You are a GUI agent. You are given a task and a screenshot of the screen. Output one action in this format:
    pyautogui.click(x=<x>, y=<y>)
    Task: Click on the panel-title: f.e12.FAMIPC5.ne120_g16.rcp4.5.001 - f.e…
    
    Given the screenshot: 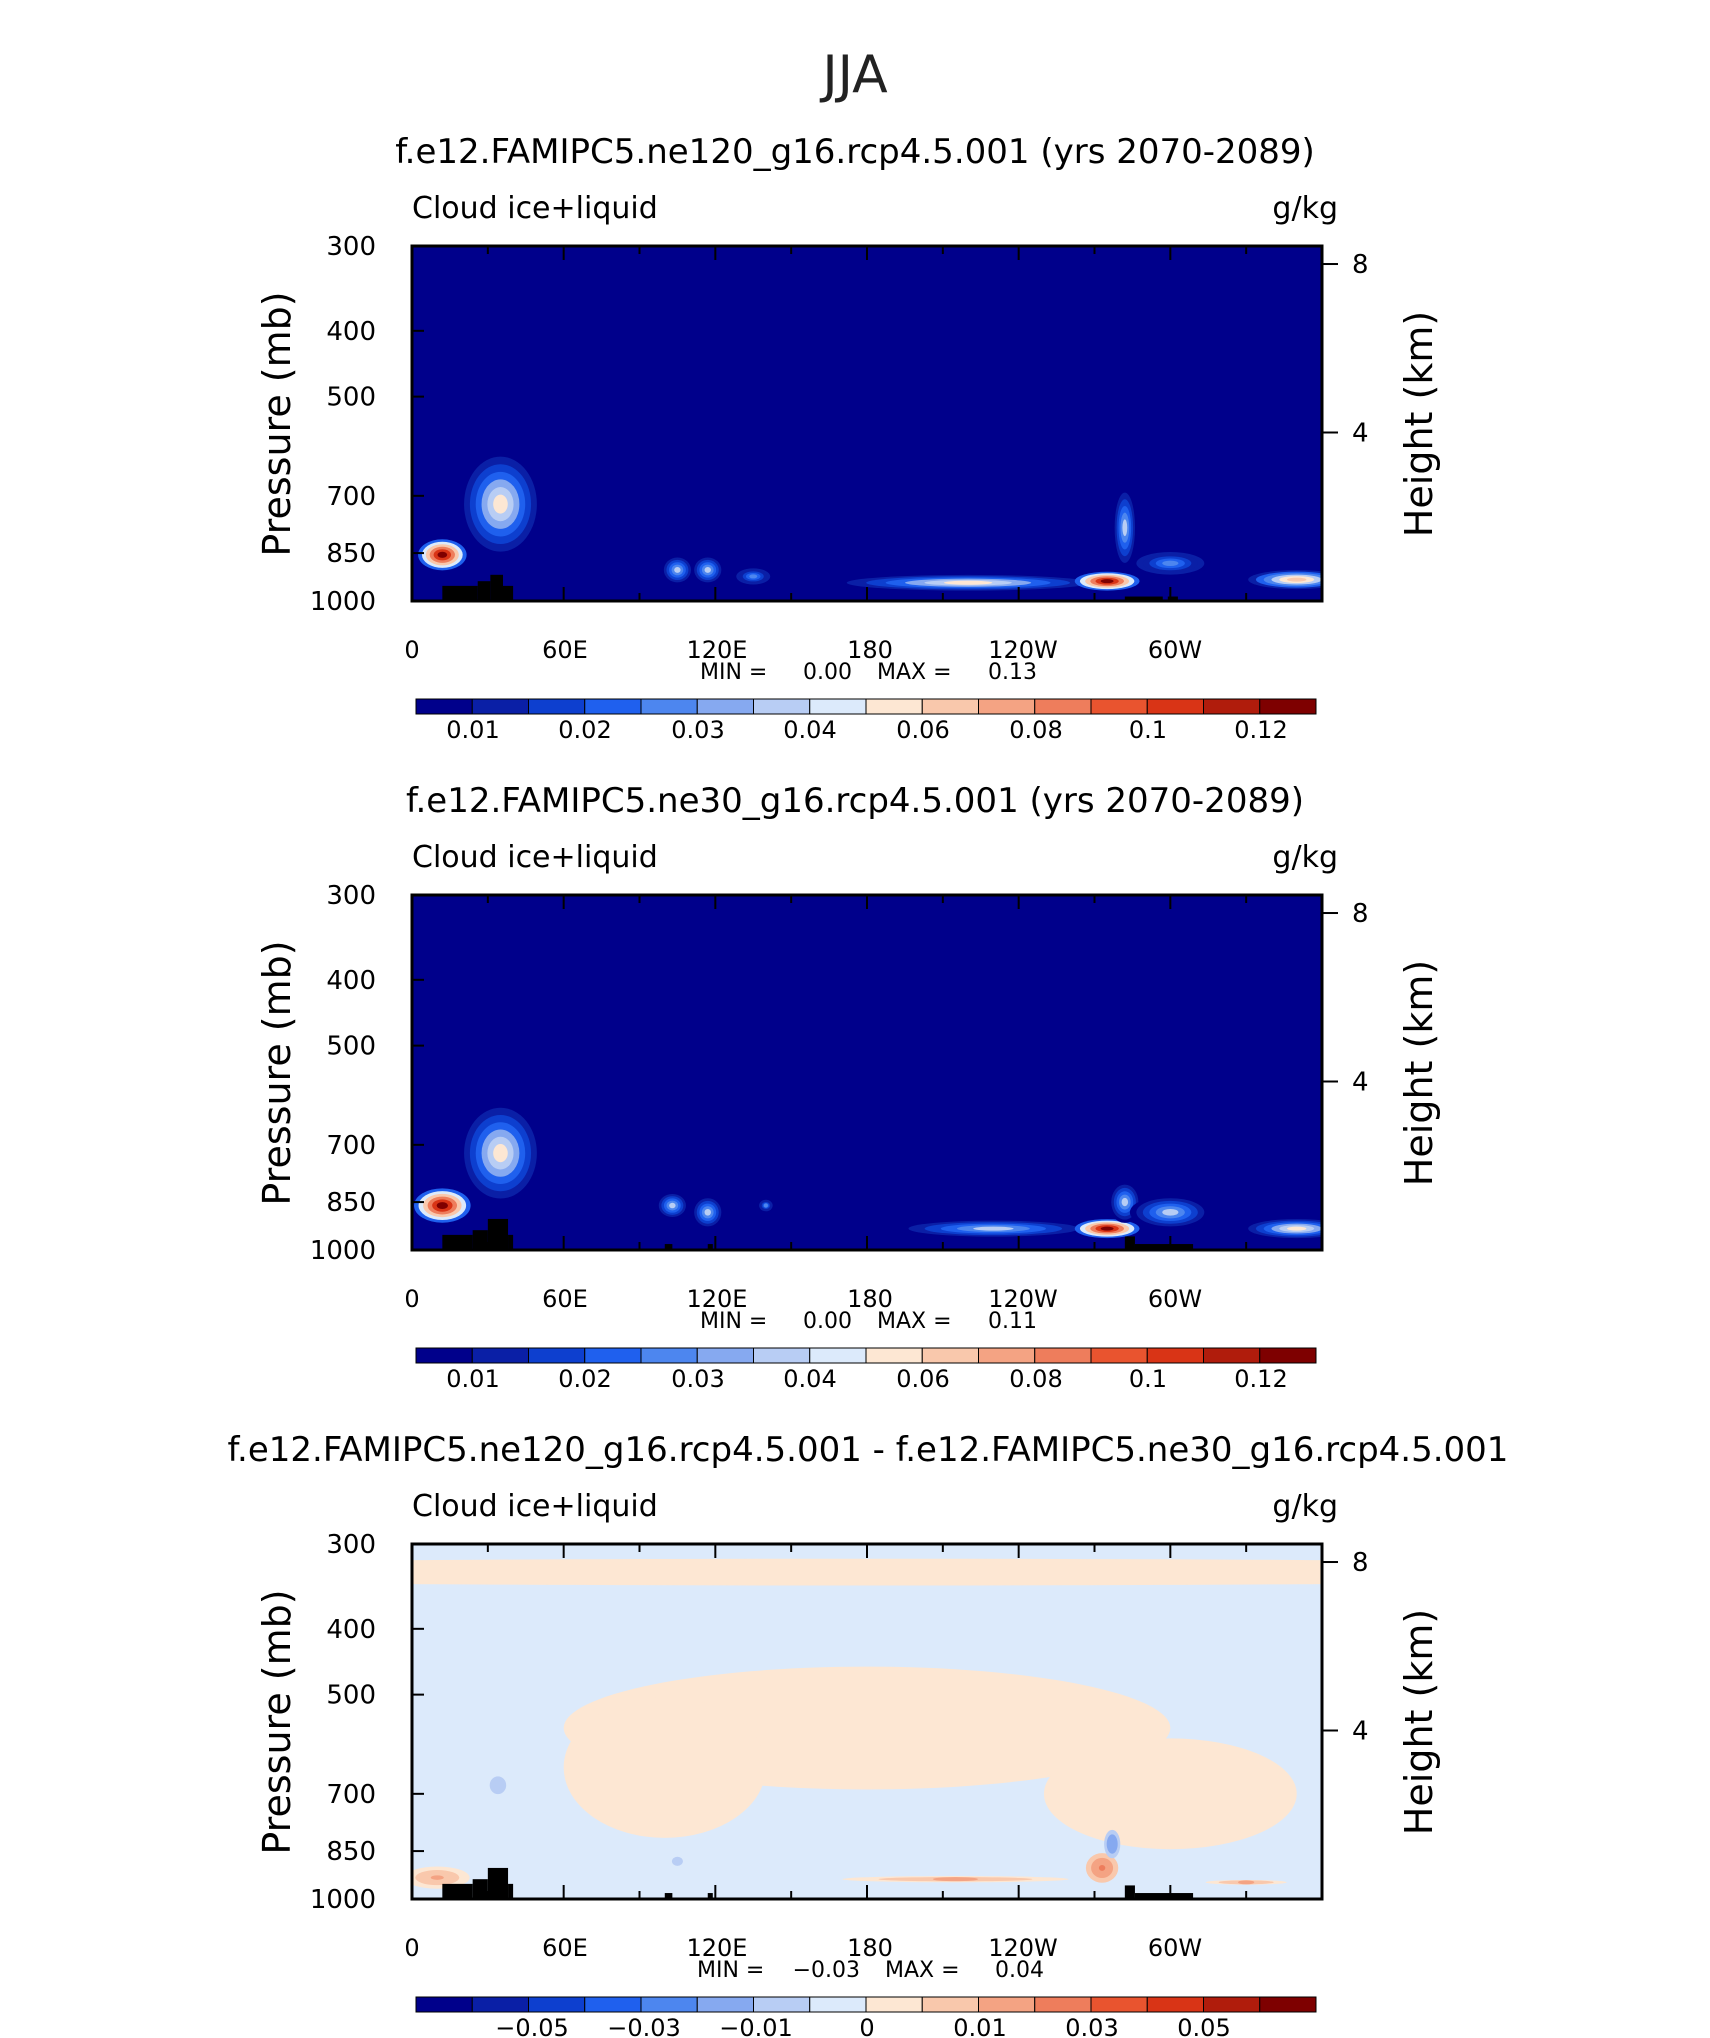 What is the action you would take?
    pyautogui.click(x=868, y=1450)
    